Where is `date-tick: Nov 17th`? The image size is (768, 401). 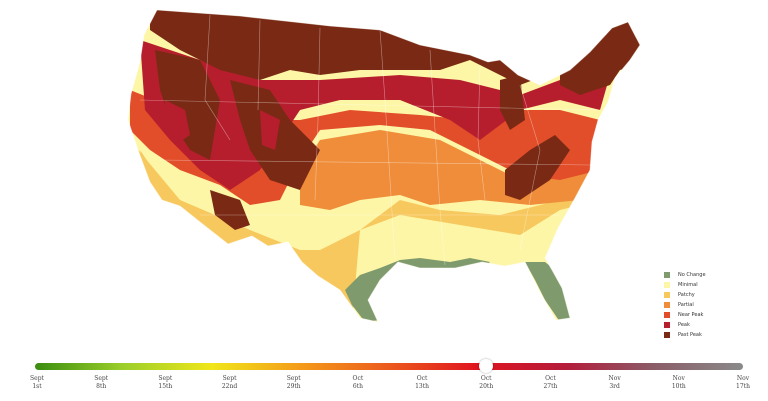
date-tick: Nov 17th is located at coordinates (743, 383).